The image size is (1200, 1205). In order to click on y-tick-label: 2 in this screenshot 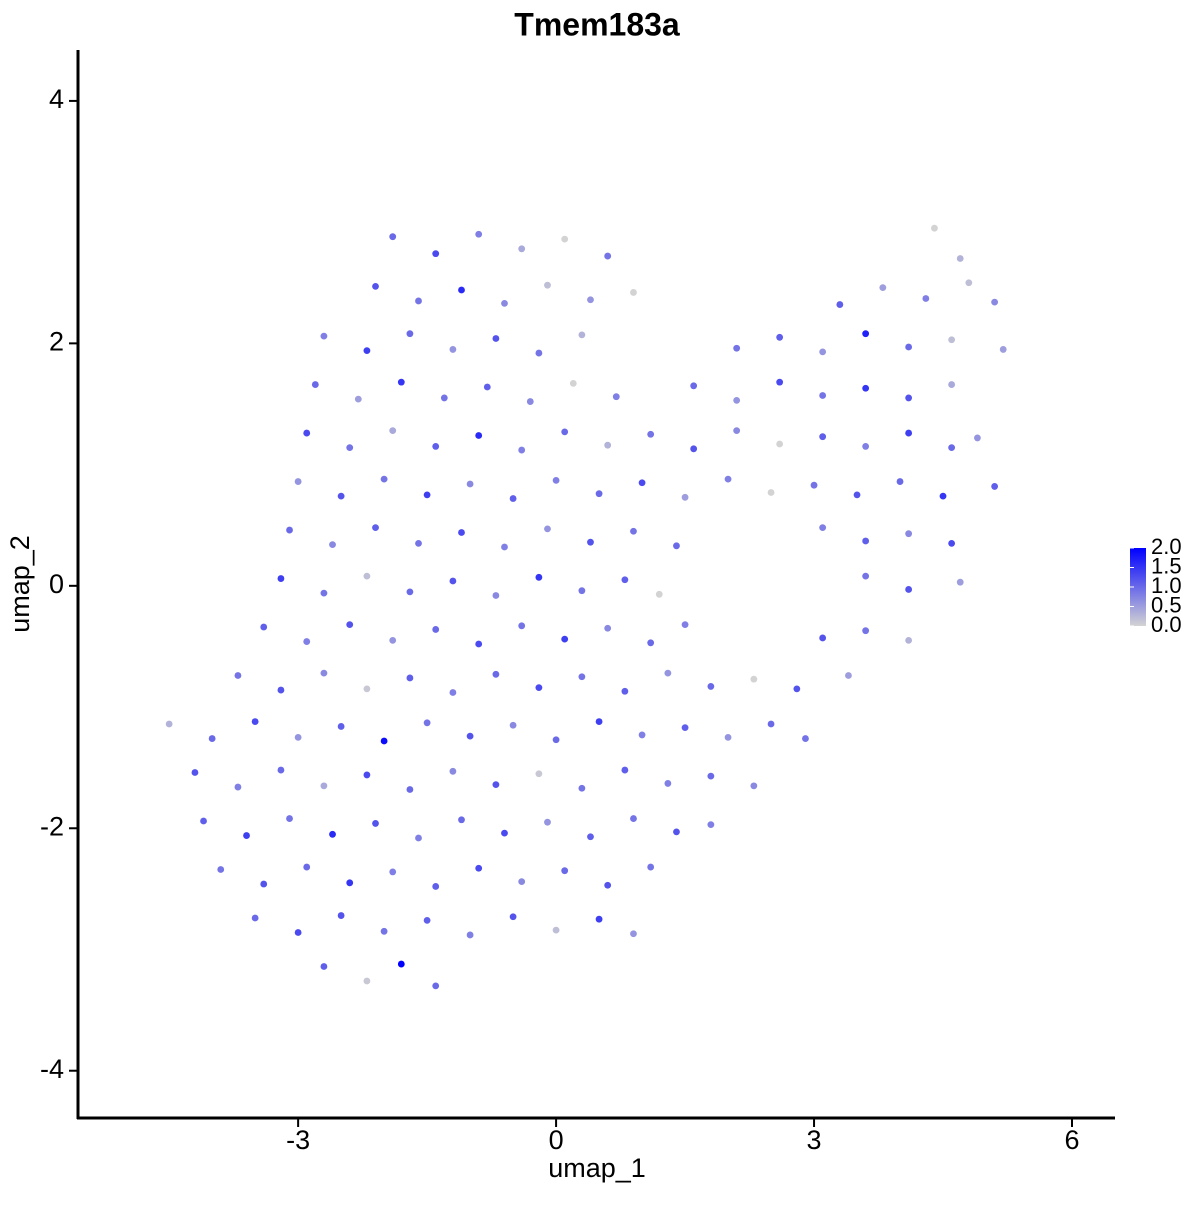, I will do `click(56, 341)`.